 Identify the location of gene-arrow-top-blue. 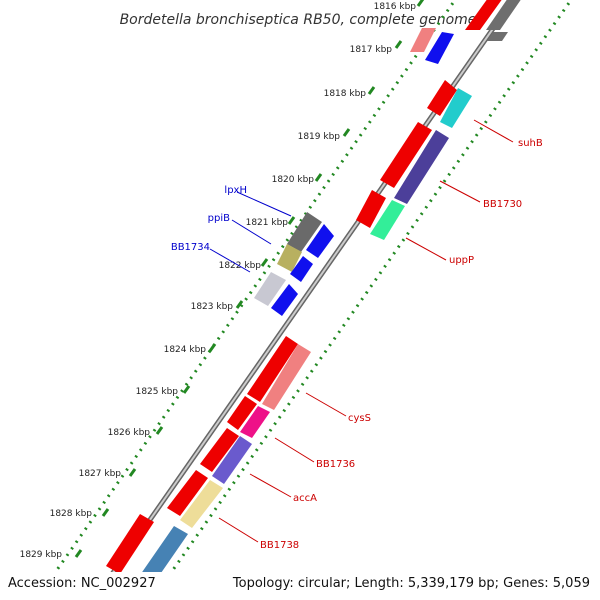
(439, 48).